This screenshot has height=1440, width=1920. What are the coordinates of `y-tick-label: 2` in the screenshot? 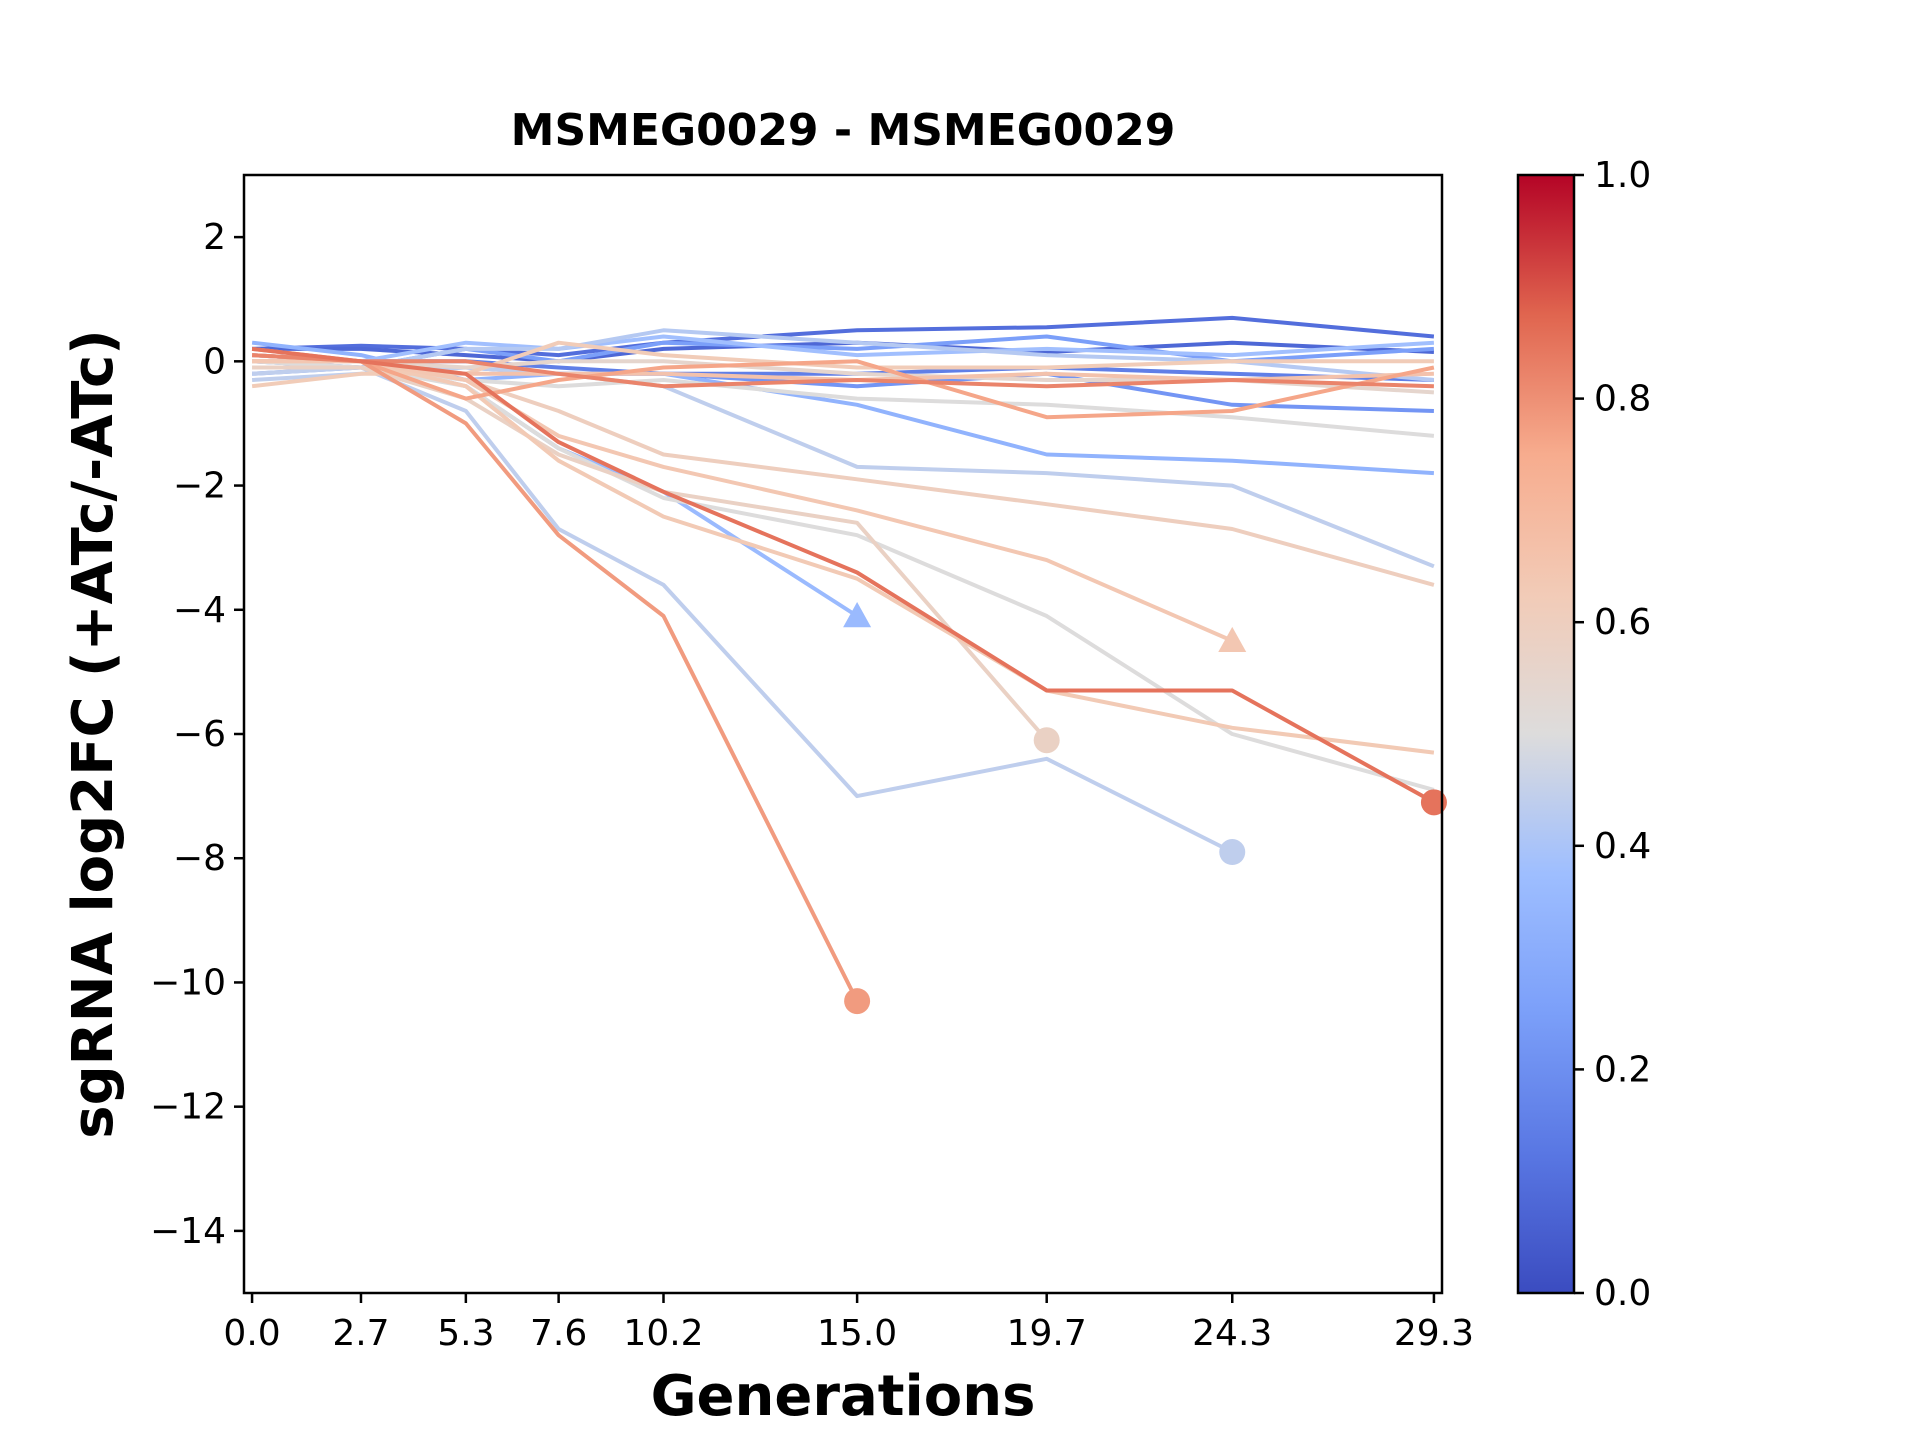 It's located at (214, 237).